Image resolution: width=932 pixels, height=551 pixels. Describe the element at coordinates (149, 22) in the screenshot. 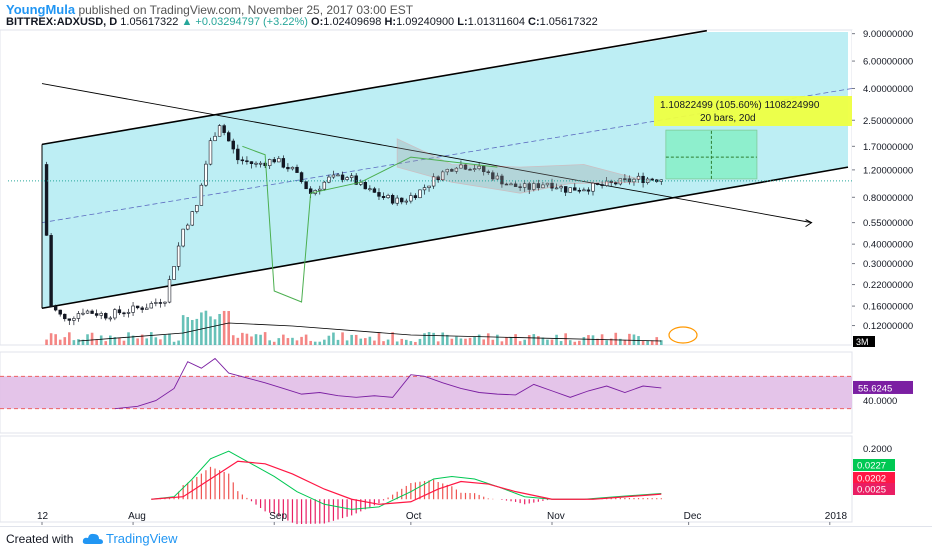

I see `last-price: 1.05617322` at that location.